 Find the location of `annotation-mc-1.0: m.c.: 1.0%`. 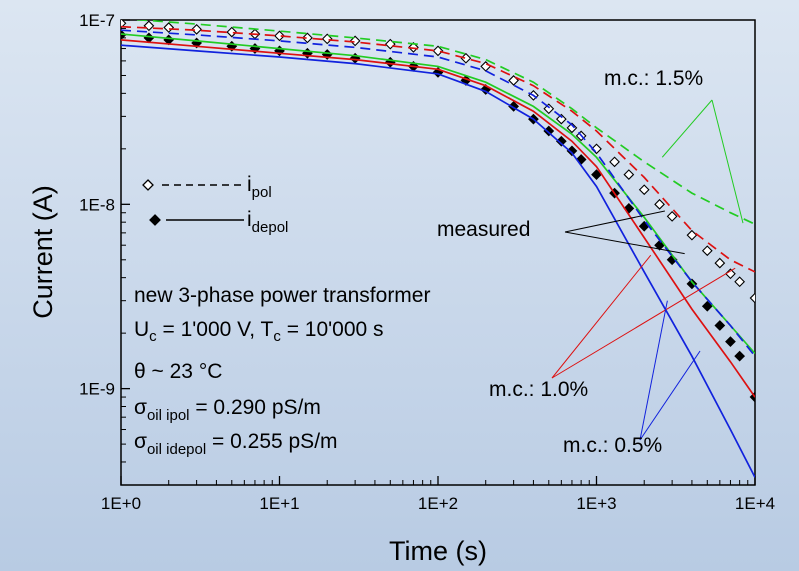

annotation-mc-1.0: m.c.: 1.0% is located at coordinates (538, 389).